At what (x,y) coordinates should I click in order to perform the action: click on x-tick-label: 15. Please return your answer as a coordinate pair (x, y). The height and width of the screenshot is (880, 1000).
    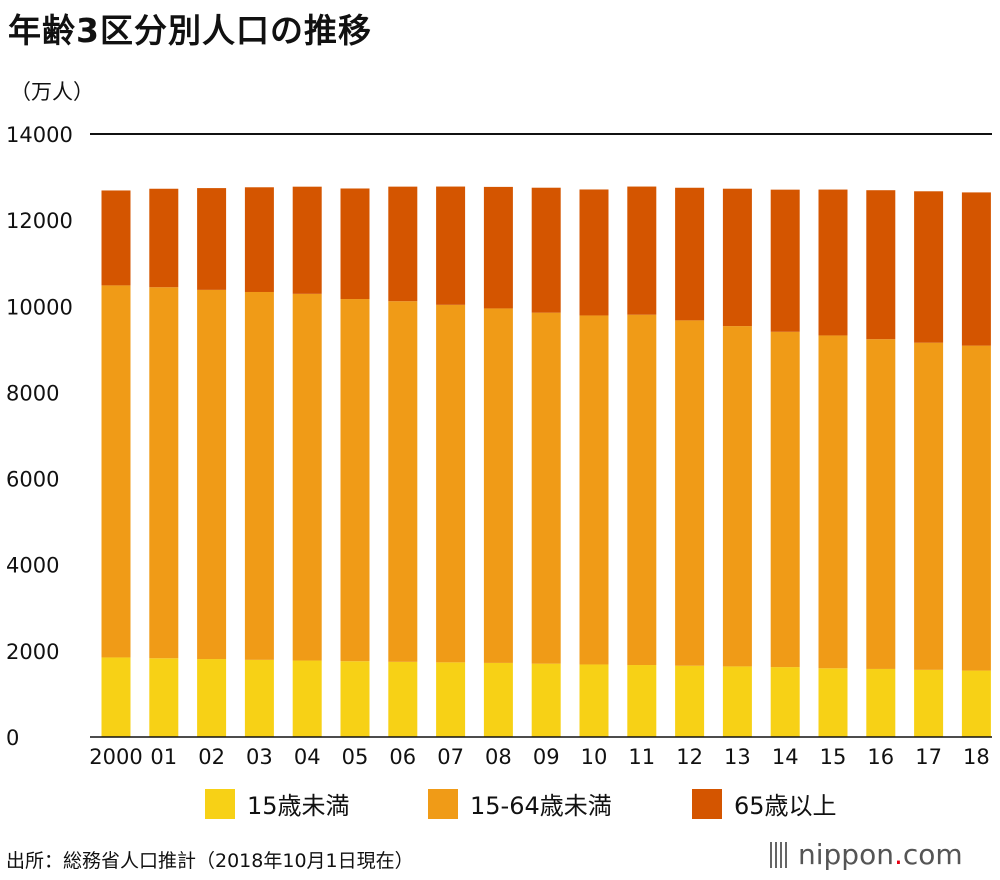
    Looking at the image, I should click on (833, 757).